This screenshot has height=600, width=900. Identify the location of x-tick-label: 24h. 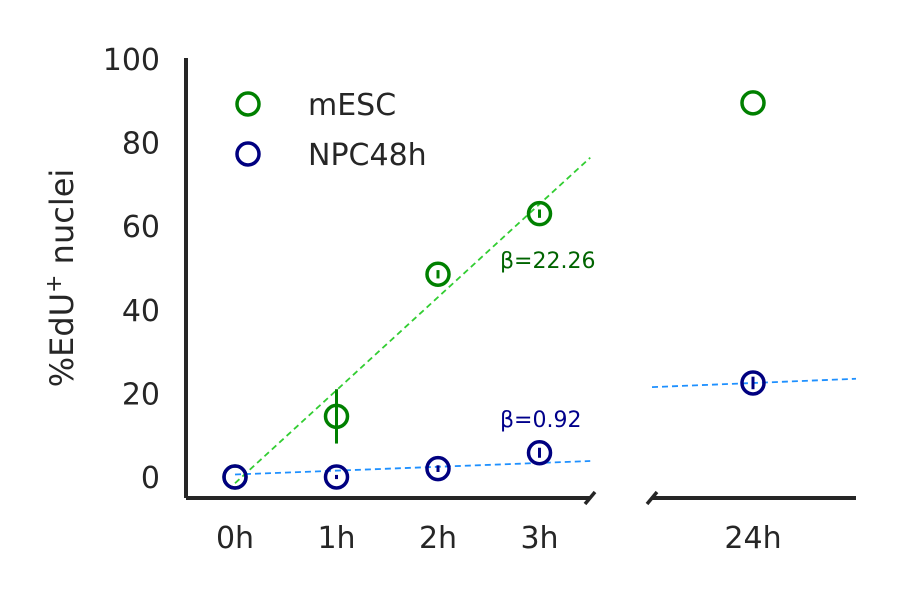
(752, 538).